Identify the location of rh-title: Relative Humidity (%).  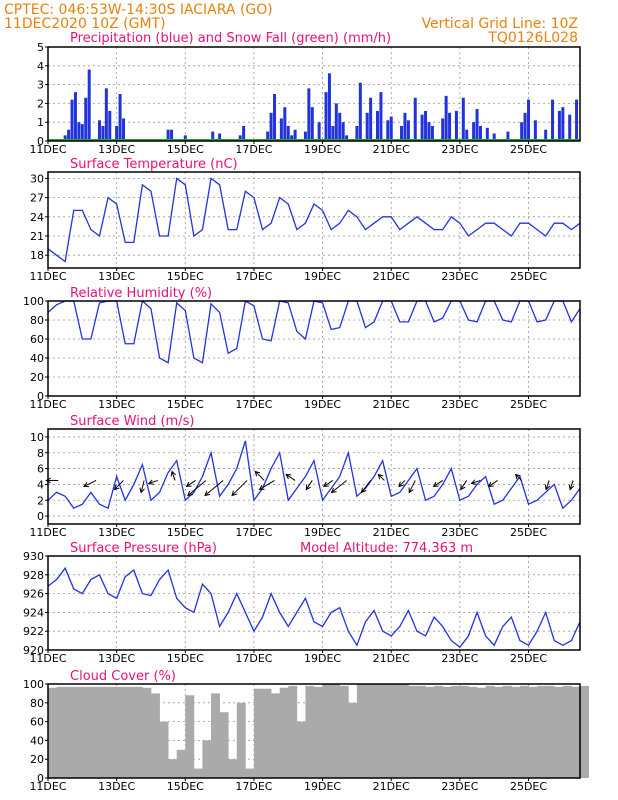
(141, 293).